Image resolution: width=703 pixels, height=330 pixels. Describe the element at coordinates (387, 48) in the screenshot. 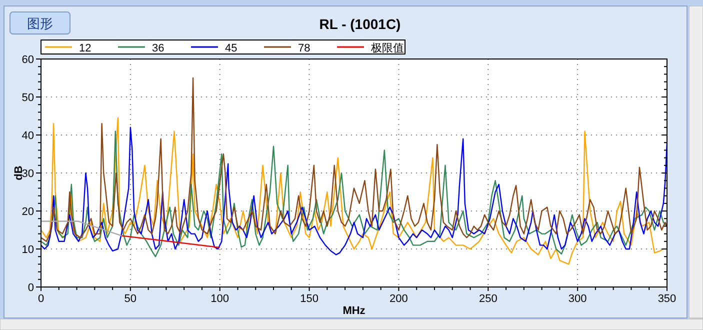

I see `legend-label: 极限值` at that location.